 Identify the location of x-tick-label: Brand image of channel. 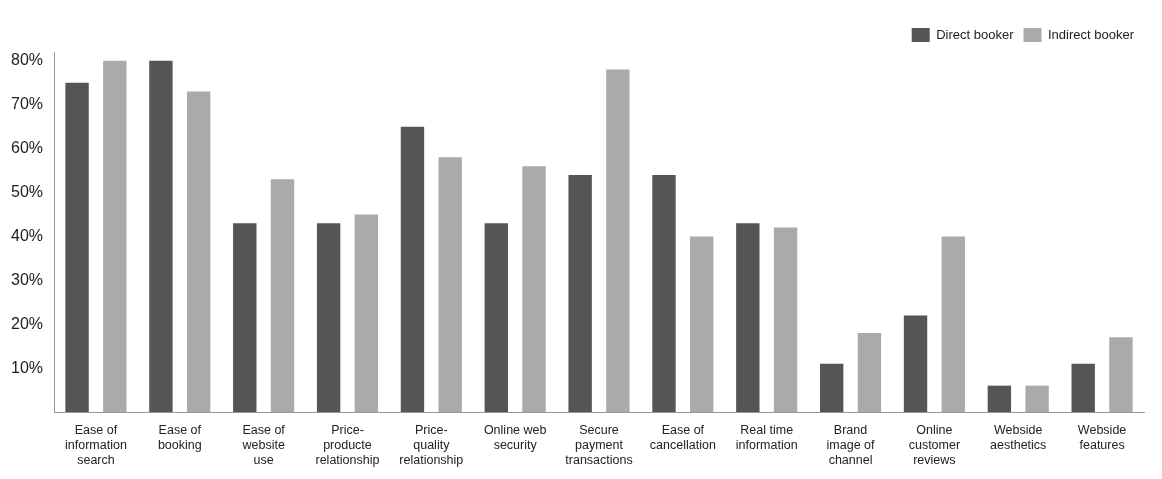
(851, 444).